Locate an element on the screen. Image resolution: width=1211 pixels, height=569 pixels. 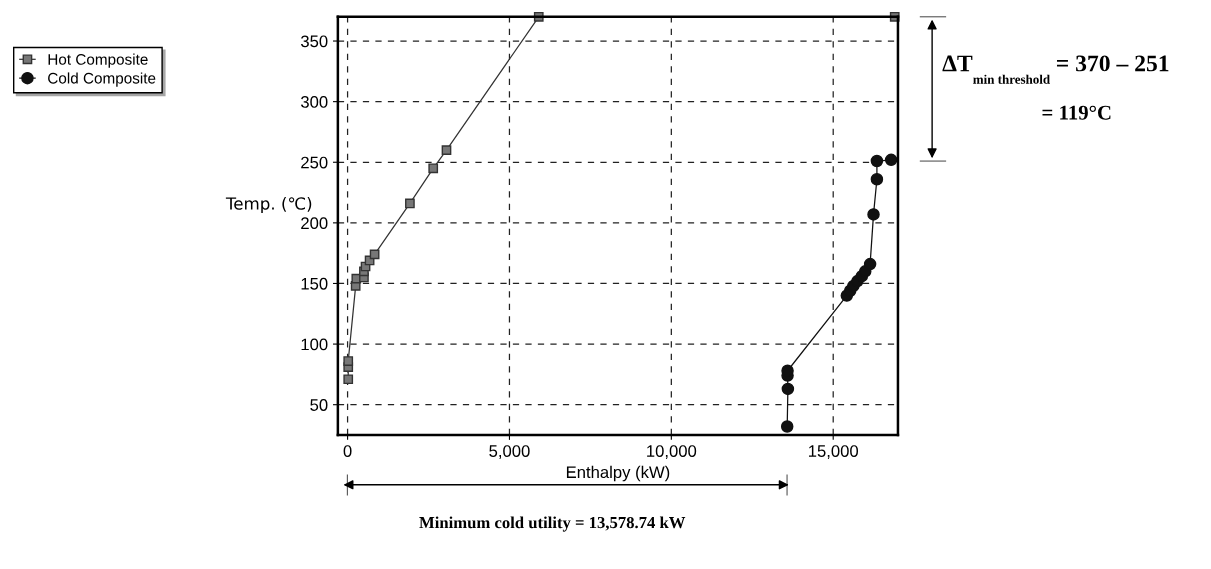
x-tick-label: 10,000 is located at coordinates (672, 452).